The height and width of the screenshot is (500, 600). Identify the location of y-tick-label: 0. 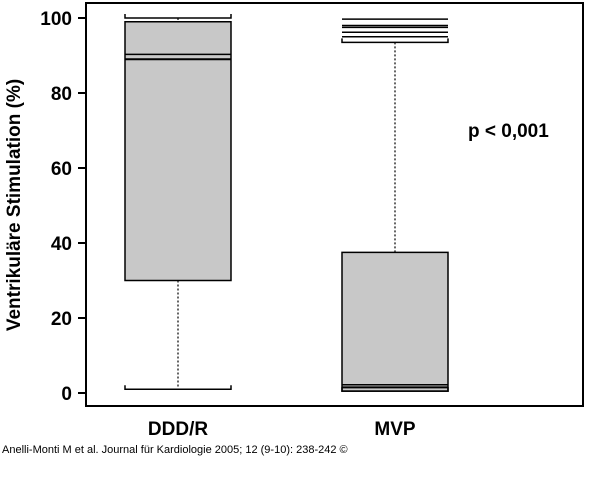
(66, 394).